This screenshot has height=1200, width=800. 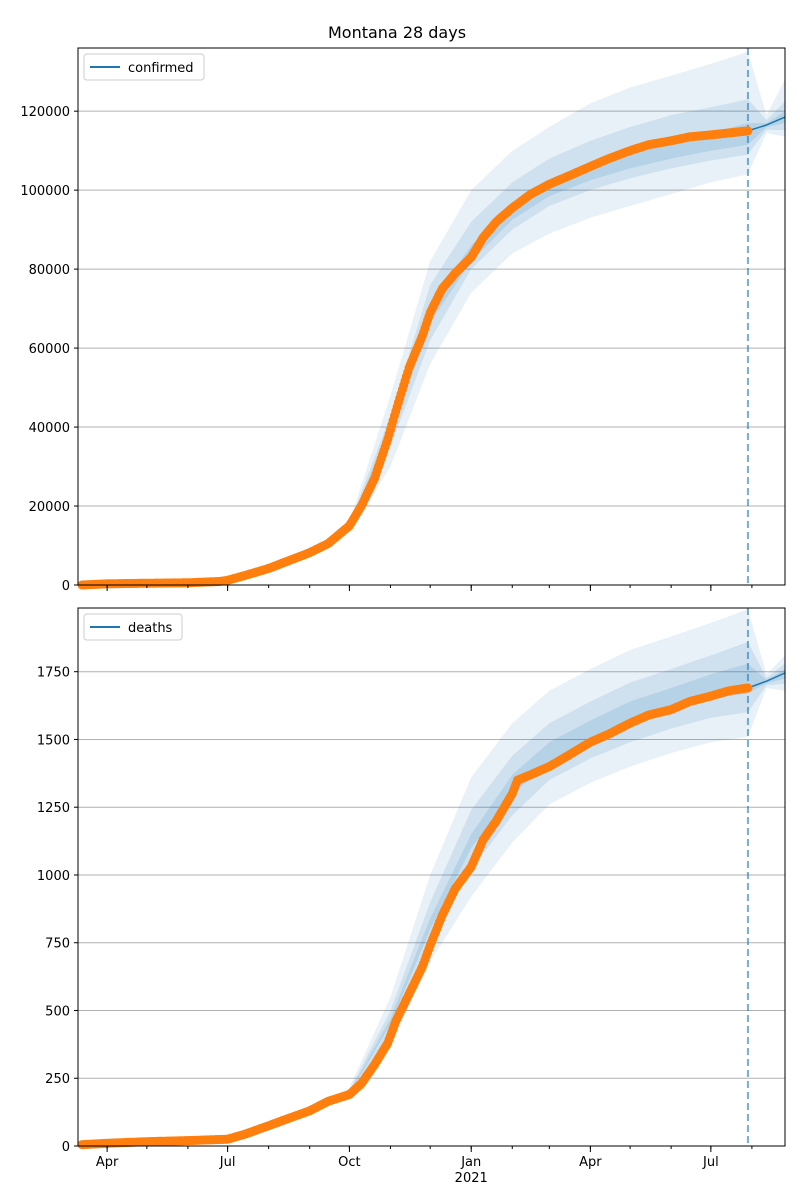 I want to click on y-tick-label: 80000, so click(x=49, y=270).